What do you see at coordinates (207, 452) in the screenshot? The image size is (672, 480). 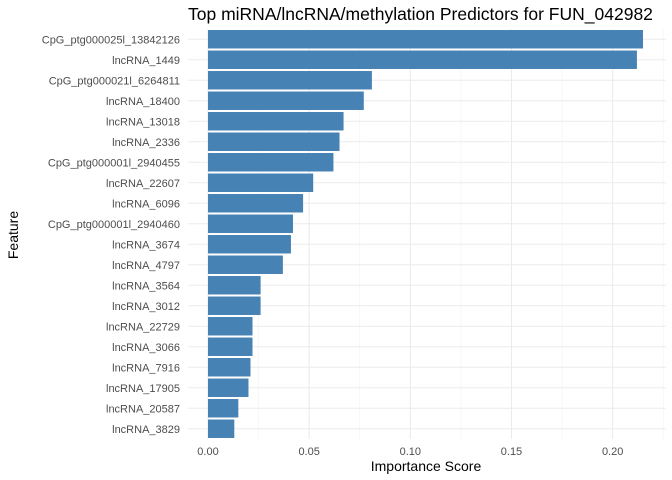 I see `x-tick-label: 0.00` at bounding box center [207, 452].